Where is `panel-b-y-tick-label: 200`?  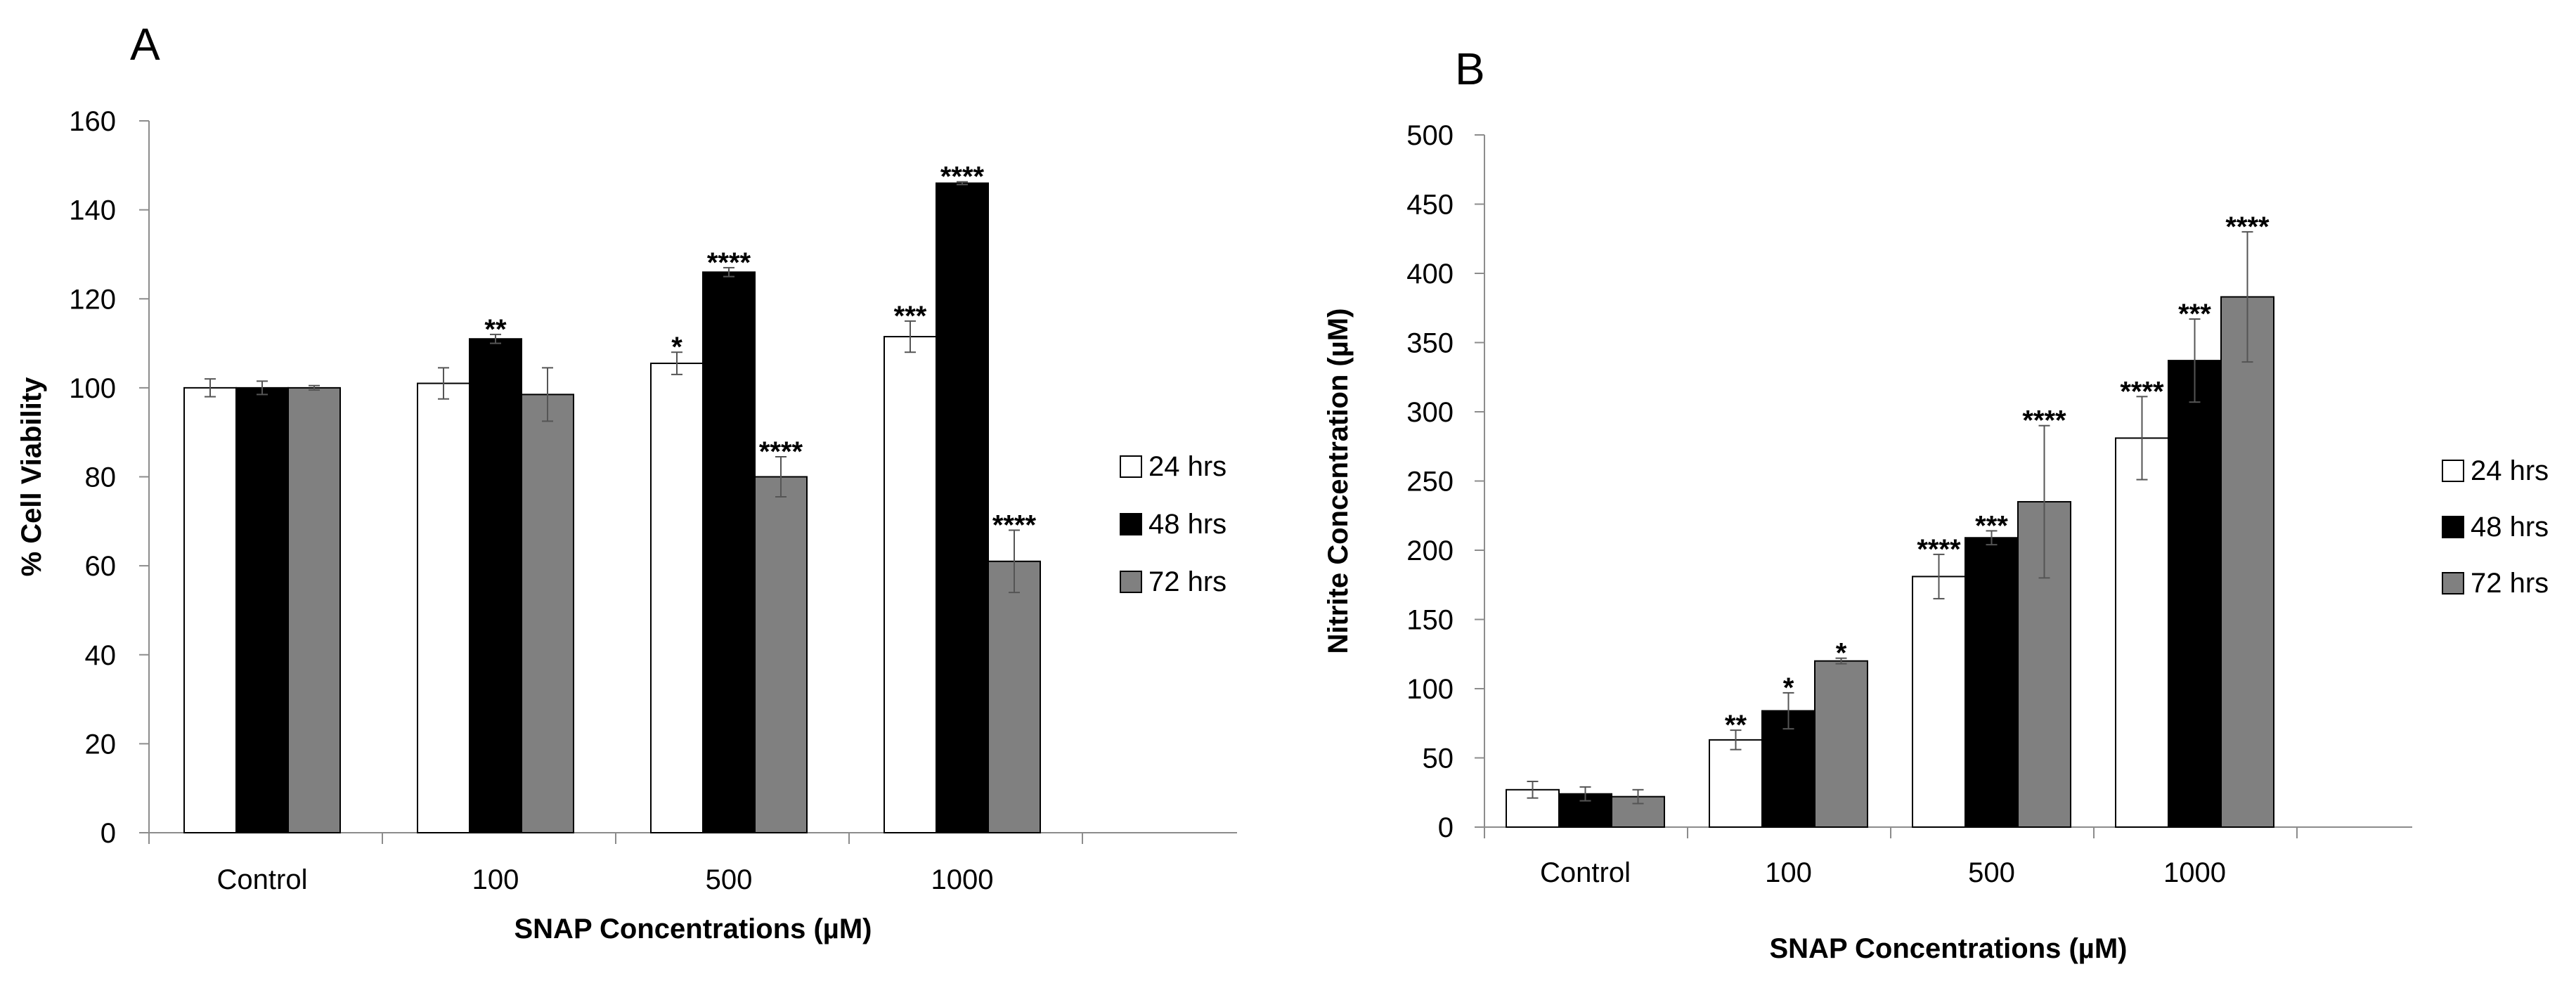 panel-b-y-tick-label: 200 is located at coordinates (1430, 550).